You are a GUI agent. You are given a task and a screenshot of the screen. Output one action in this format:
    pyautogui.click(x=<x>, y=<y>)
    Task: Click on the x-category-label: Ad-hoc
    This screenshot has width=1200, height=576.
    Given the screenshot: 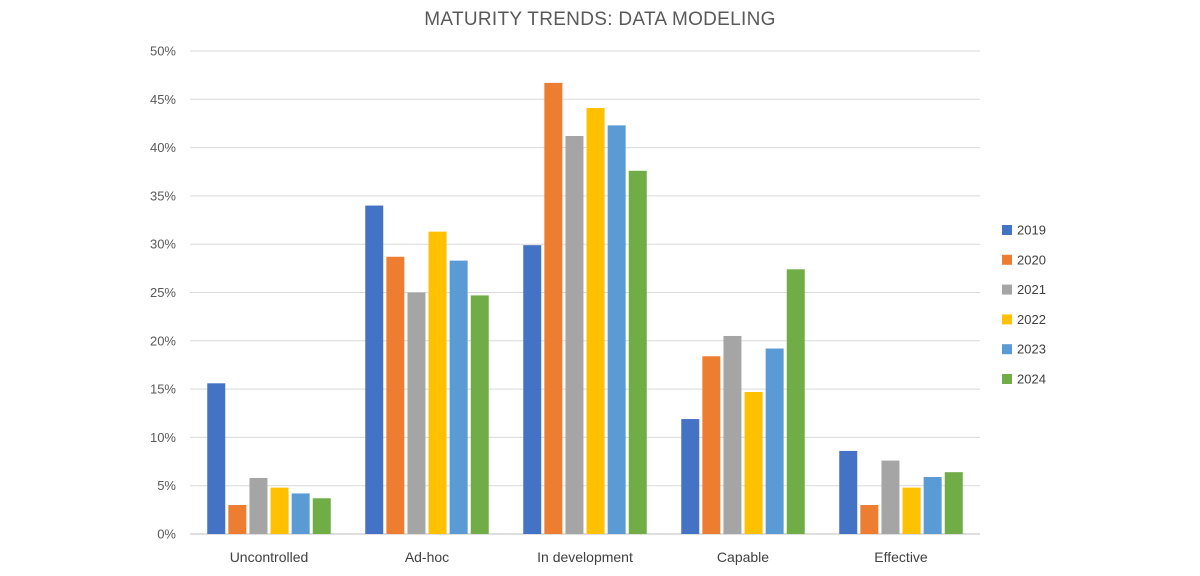 What is the action you would take?
    pyautogui.click(x=427, y=557)
    